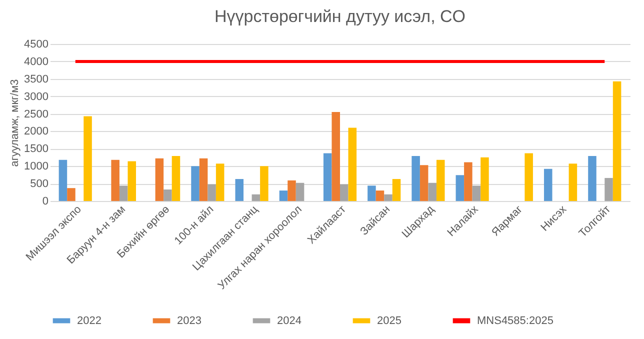 The image size is (644, 339). Describe the element at coordinates (36, 132) in the screenshot. I see `y-tick-label: 2000` at that location.